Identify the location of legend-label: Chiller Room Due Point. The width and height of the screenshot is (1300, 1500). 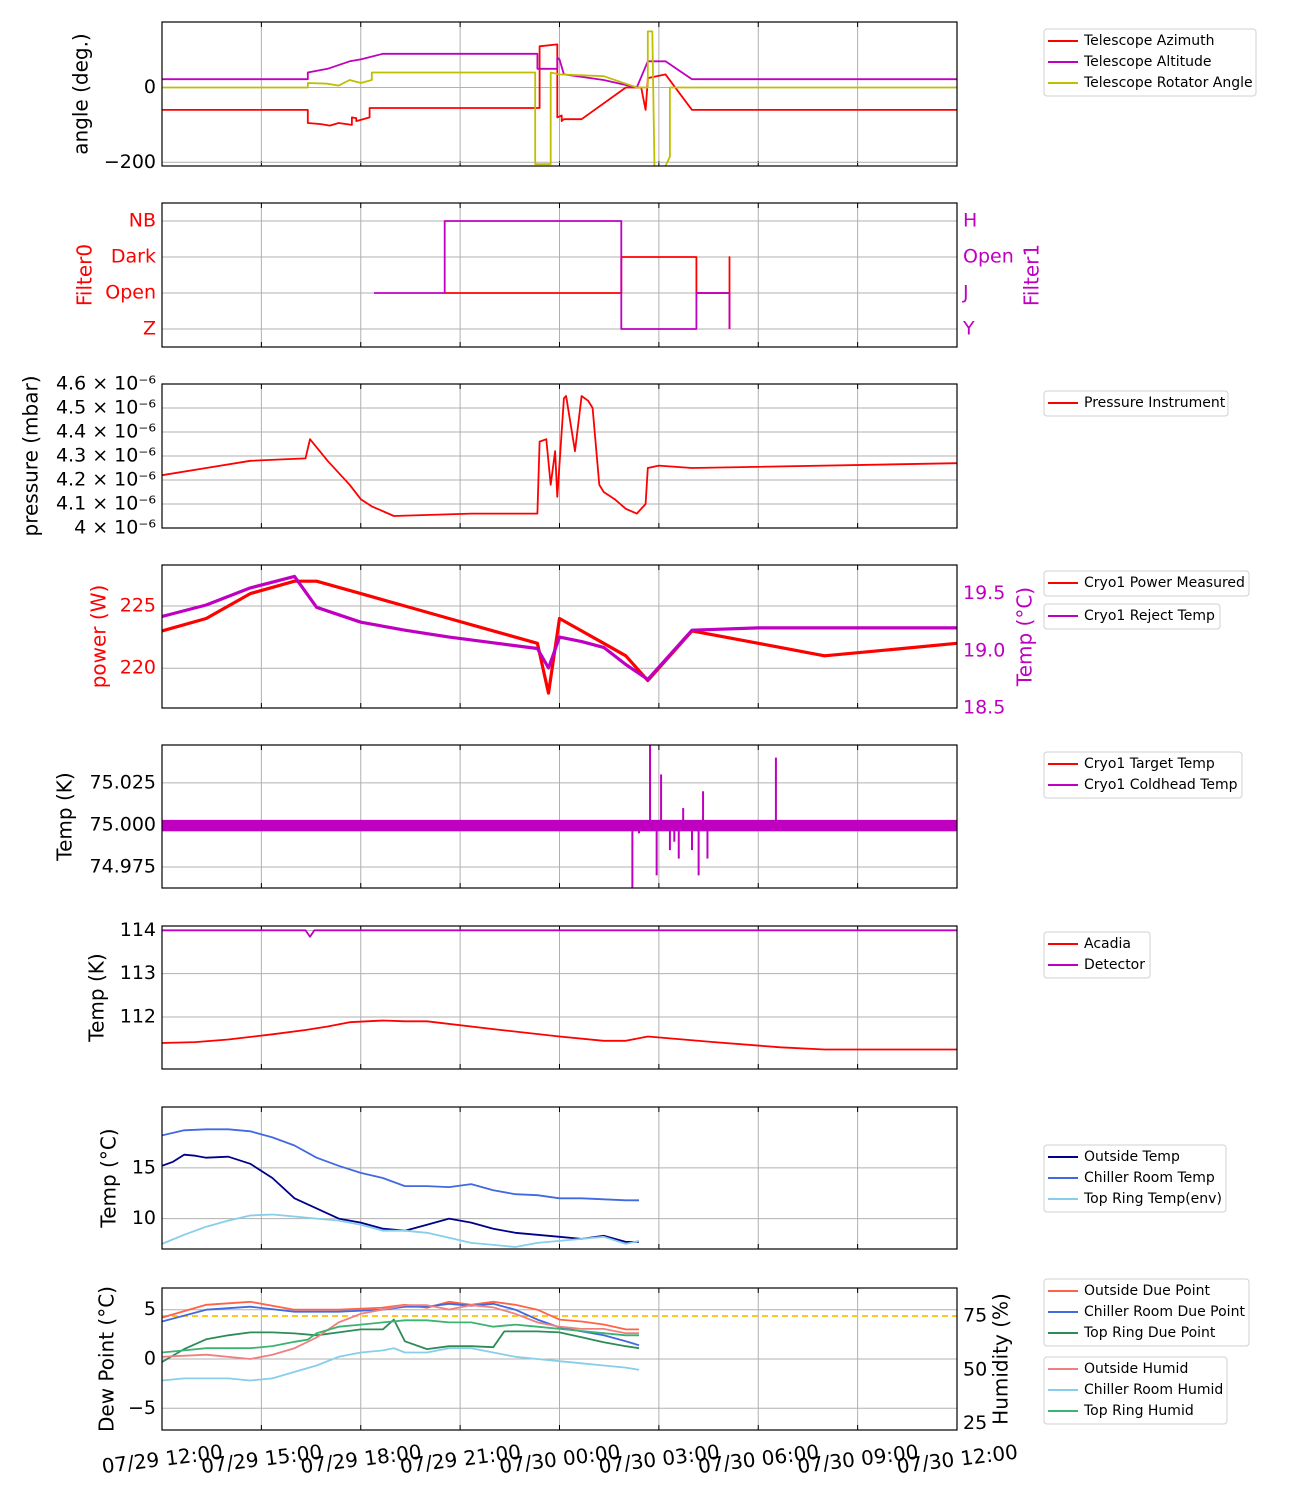
(1164, 1312).